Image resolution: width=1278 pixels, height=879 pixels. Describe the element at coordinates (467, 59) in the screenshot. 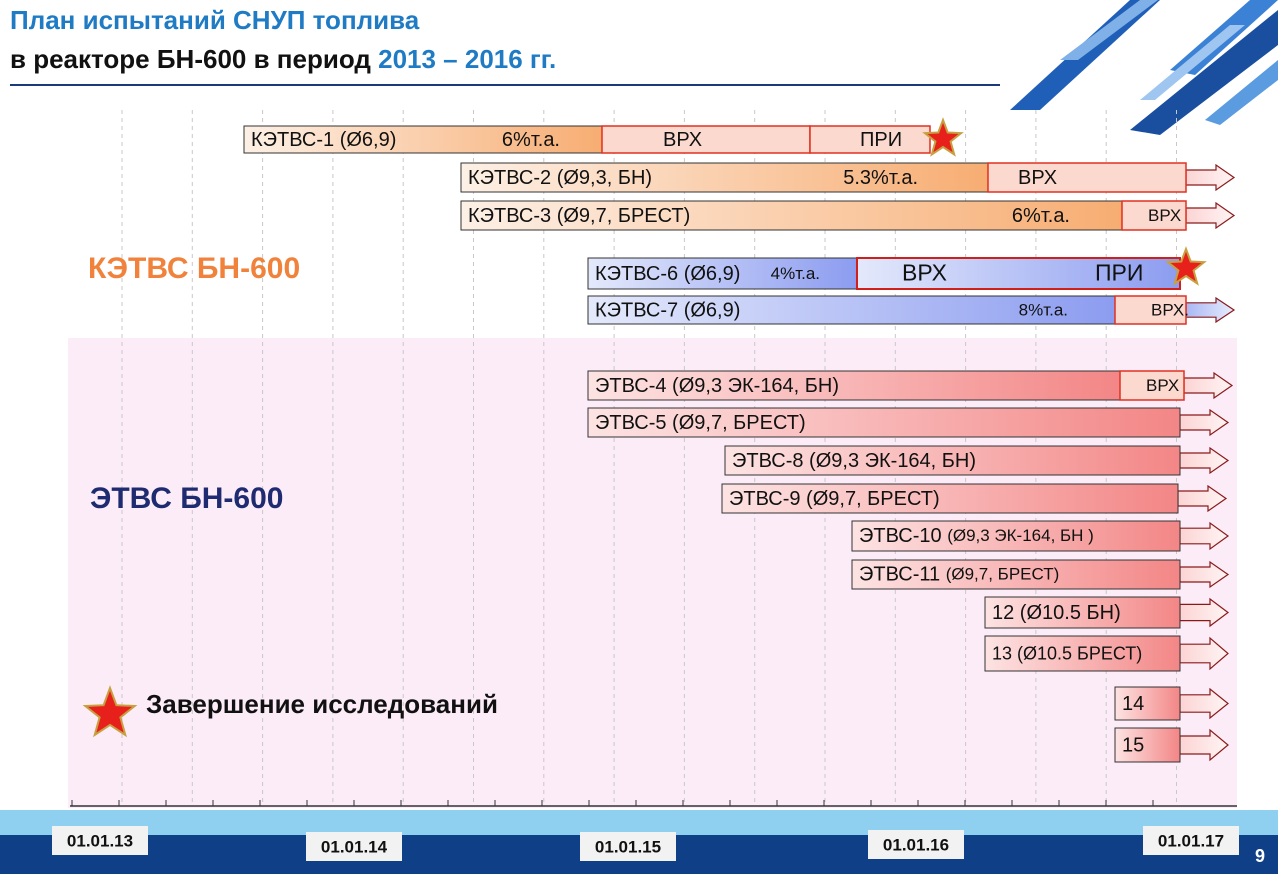

I see `title-period: 2013 – 2016 гг.` at that location.